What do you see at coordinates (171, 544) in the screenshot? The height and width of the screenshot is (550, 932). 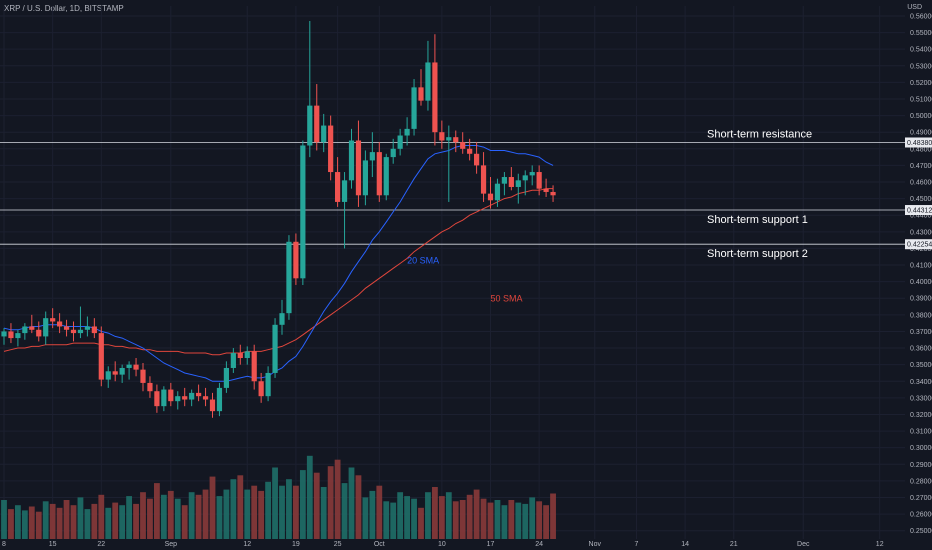 I see `time-tick: Sep` at bounding box center [171, 544].